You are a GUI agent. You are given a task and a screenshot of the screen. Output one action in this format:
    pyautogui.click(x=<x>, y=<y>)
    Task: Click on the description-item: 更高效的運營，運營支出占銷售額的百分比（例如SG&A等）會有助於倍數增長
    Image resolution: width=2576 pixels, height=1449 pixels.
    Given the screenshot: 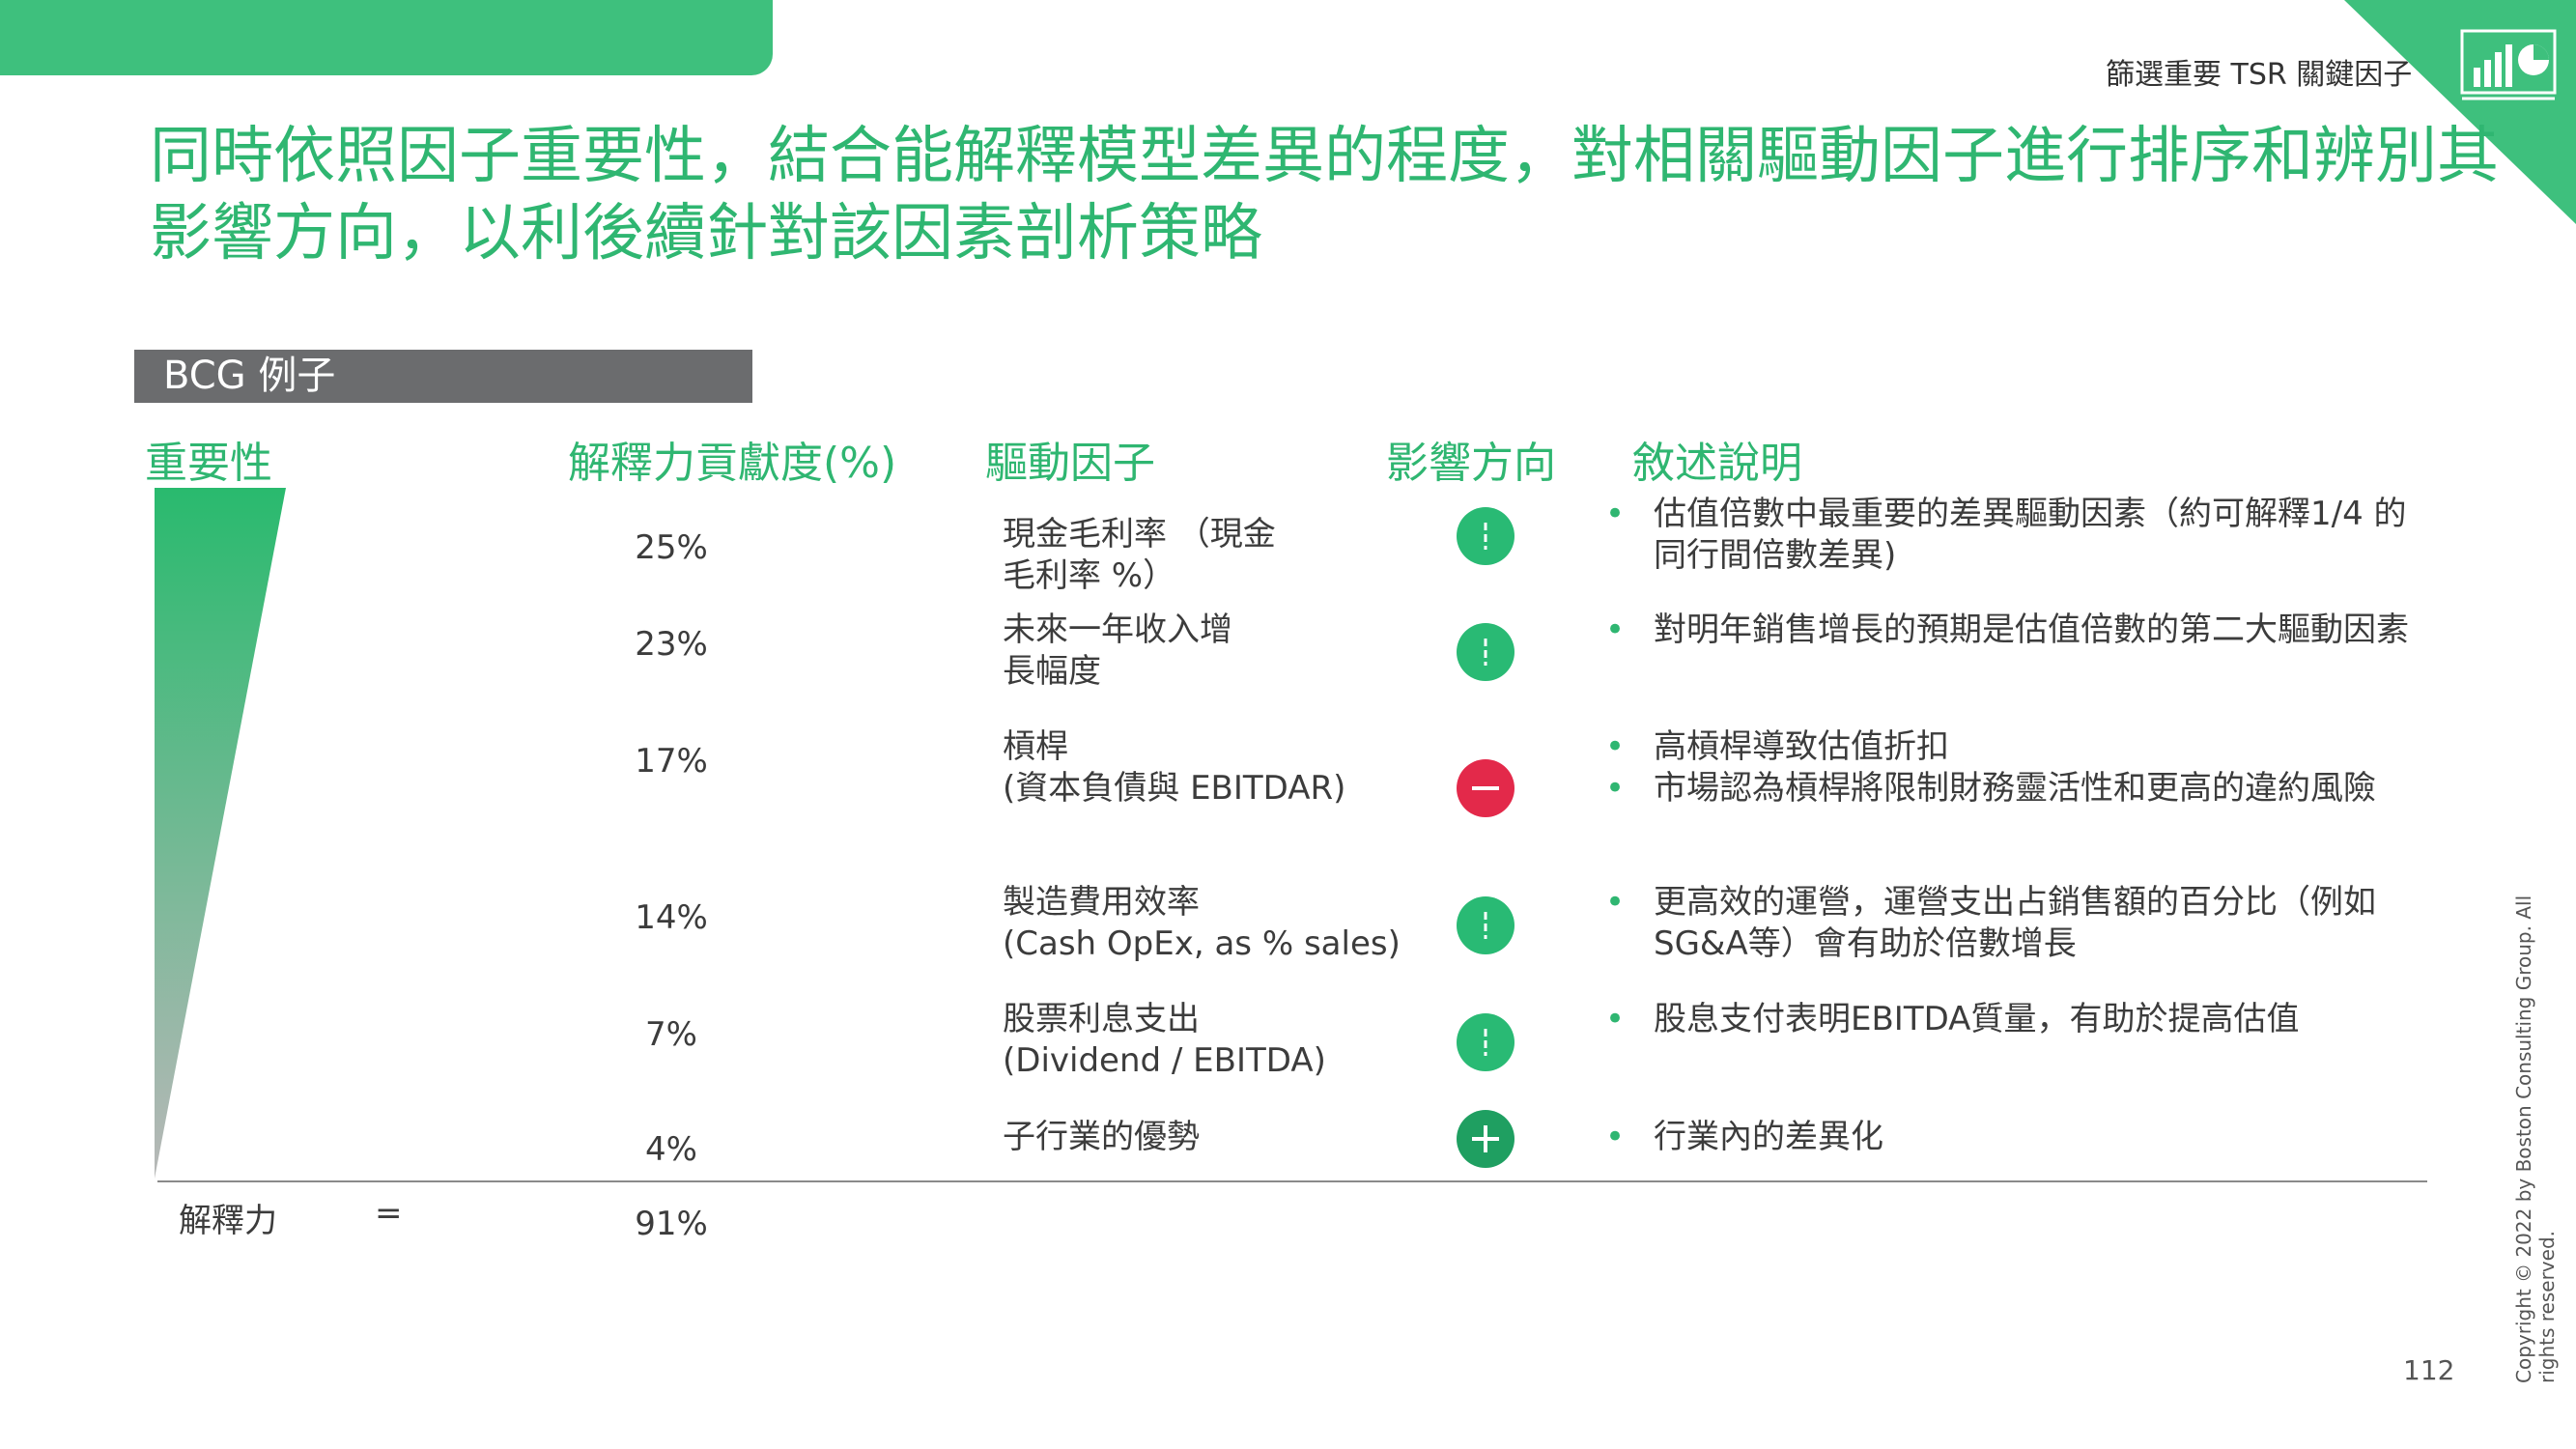 What is the action you would take?
    pyautogui.click(x=2018, y=923)
    